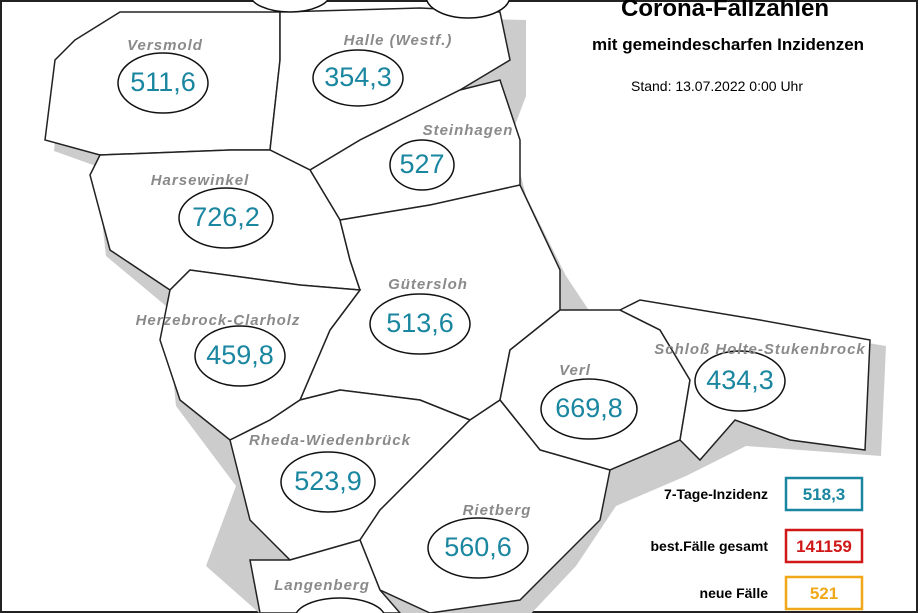 The height and width of the screenshot is (613, 920). I want to click on legend-value: 521, so click(824, 593).